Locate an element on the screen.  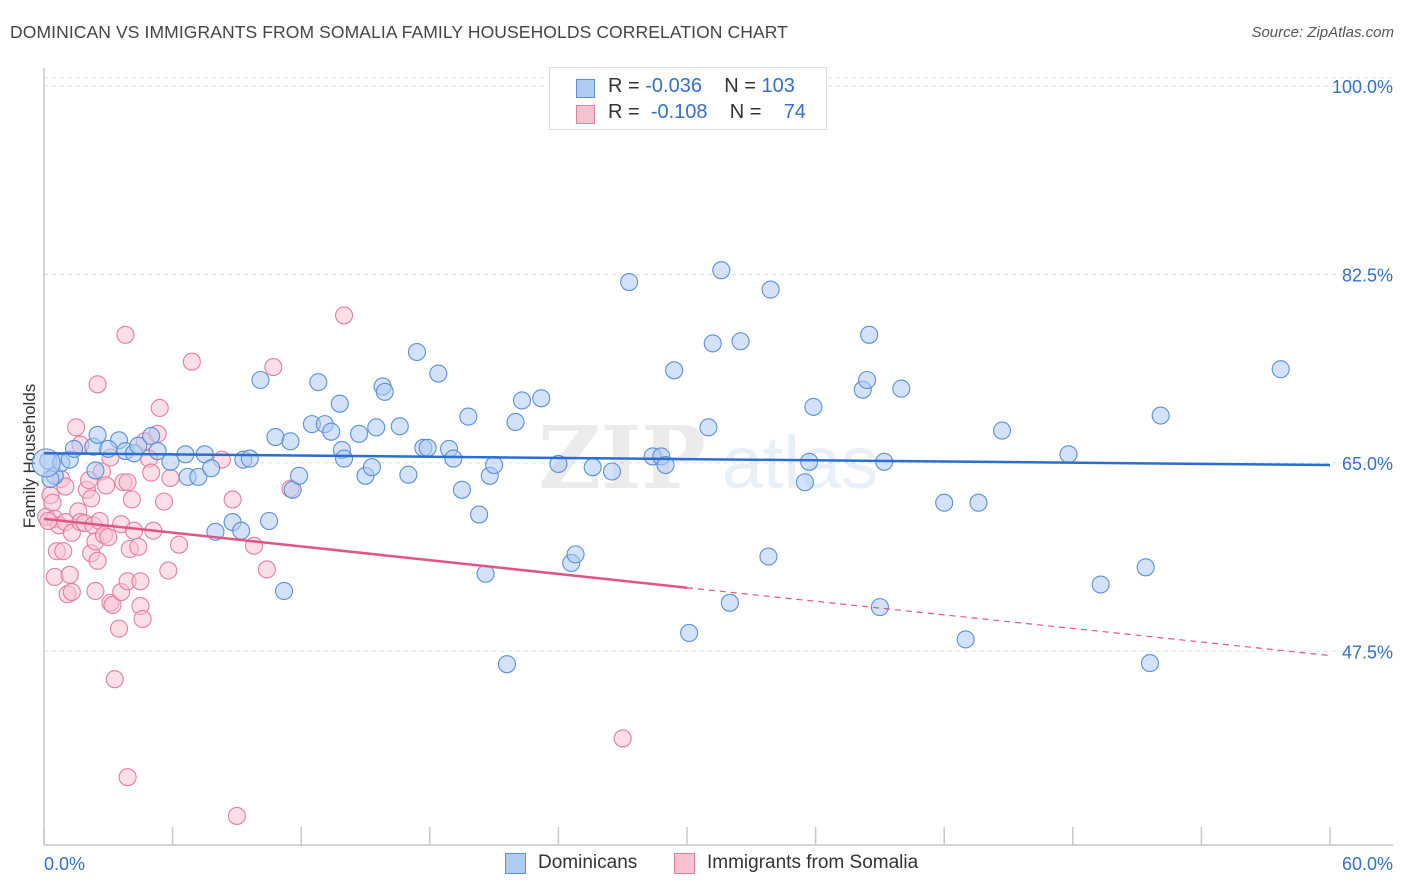
n-value: 103 is located at coordinates (778, 86).